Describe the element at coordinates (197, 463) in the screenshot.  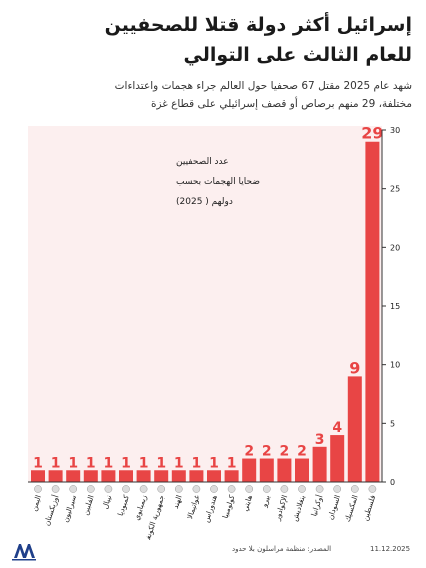
I see `bar-value-label-10: 1` at that location.